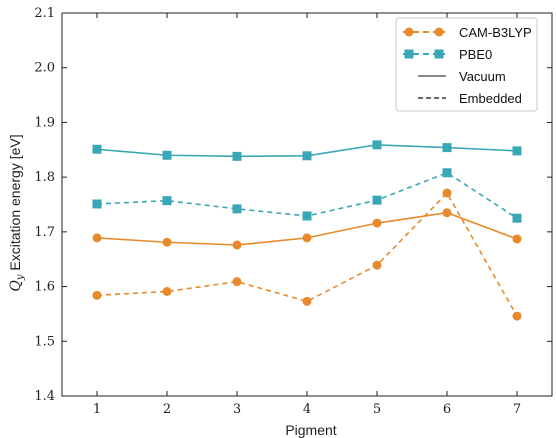  I want to click on y-tick-label: 1.4, so click(44, 396).